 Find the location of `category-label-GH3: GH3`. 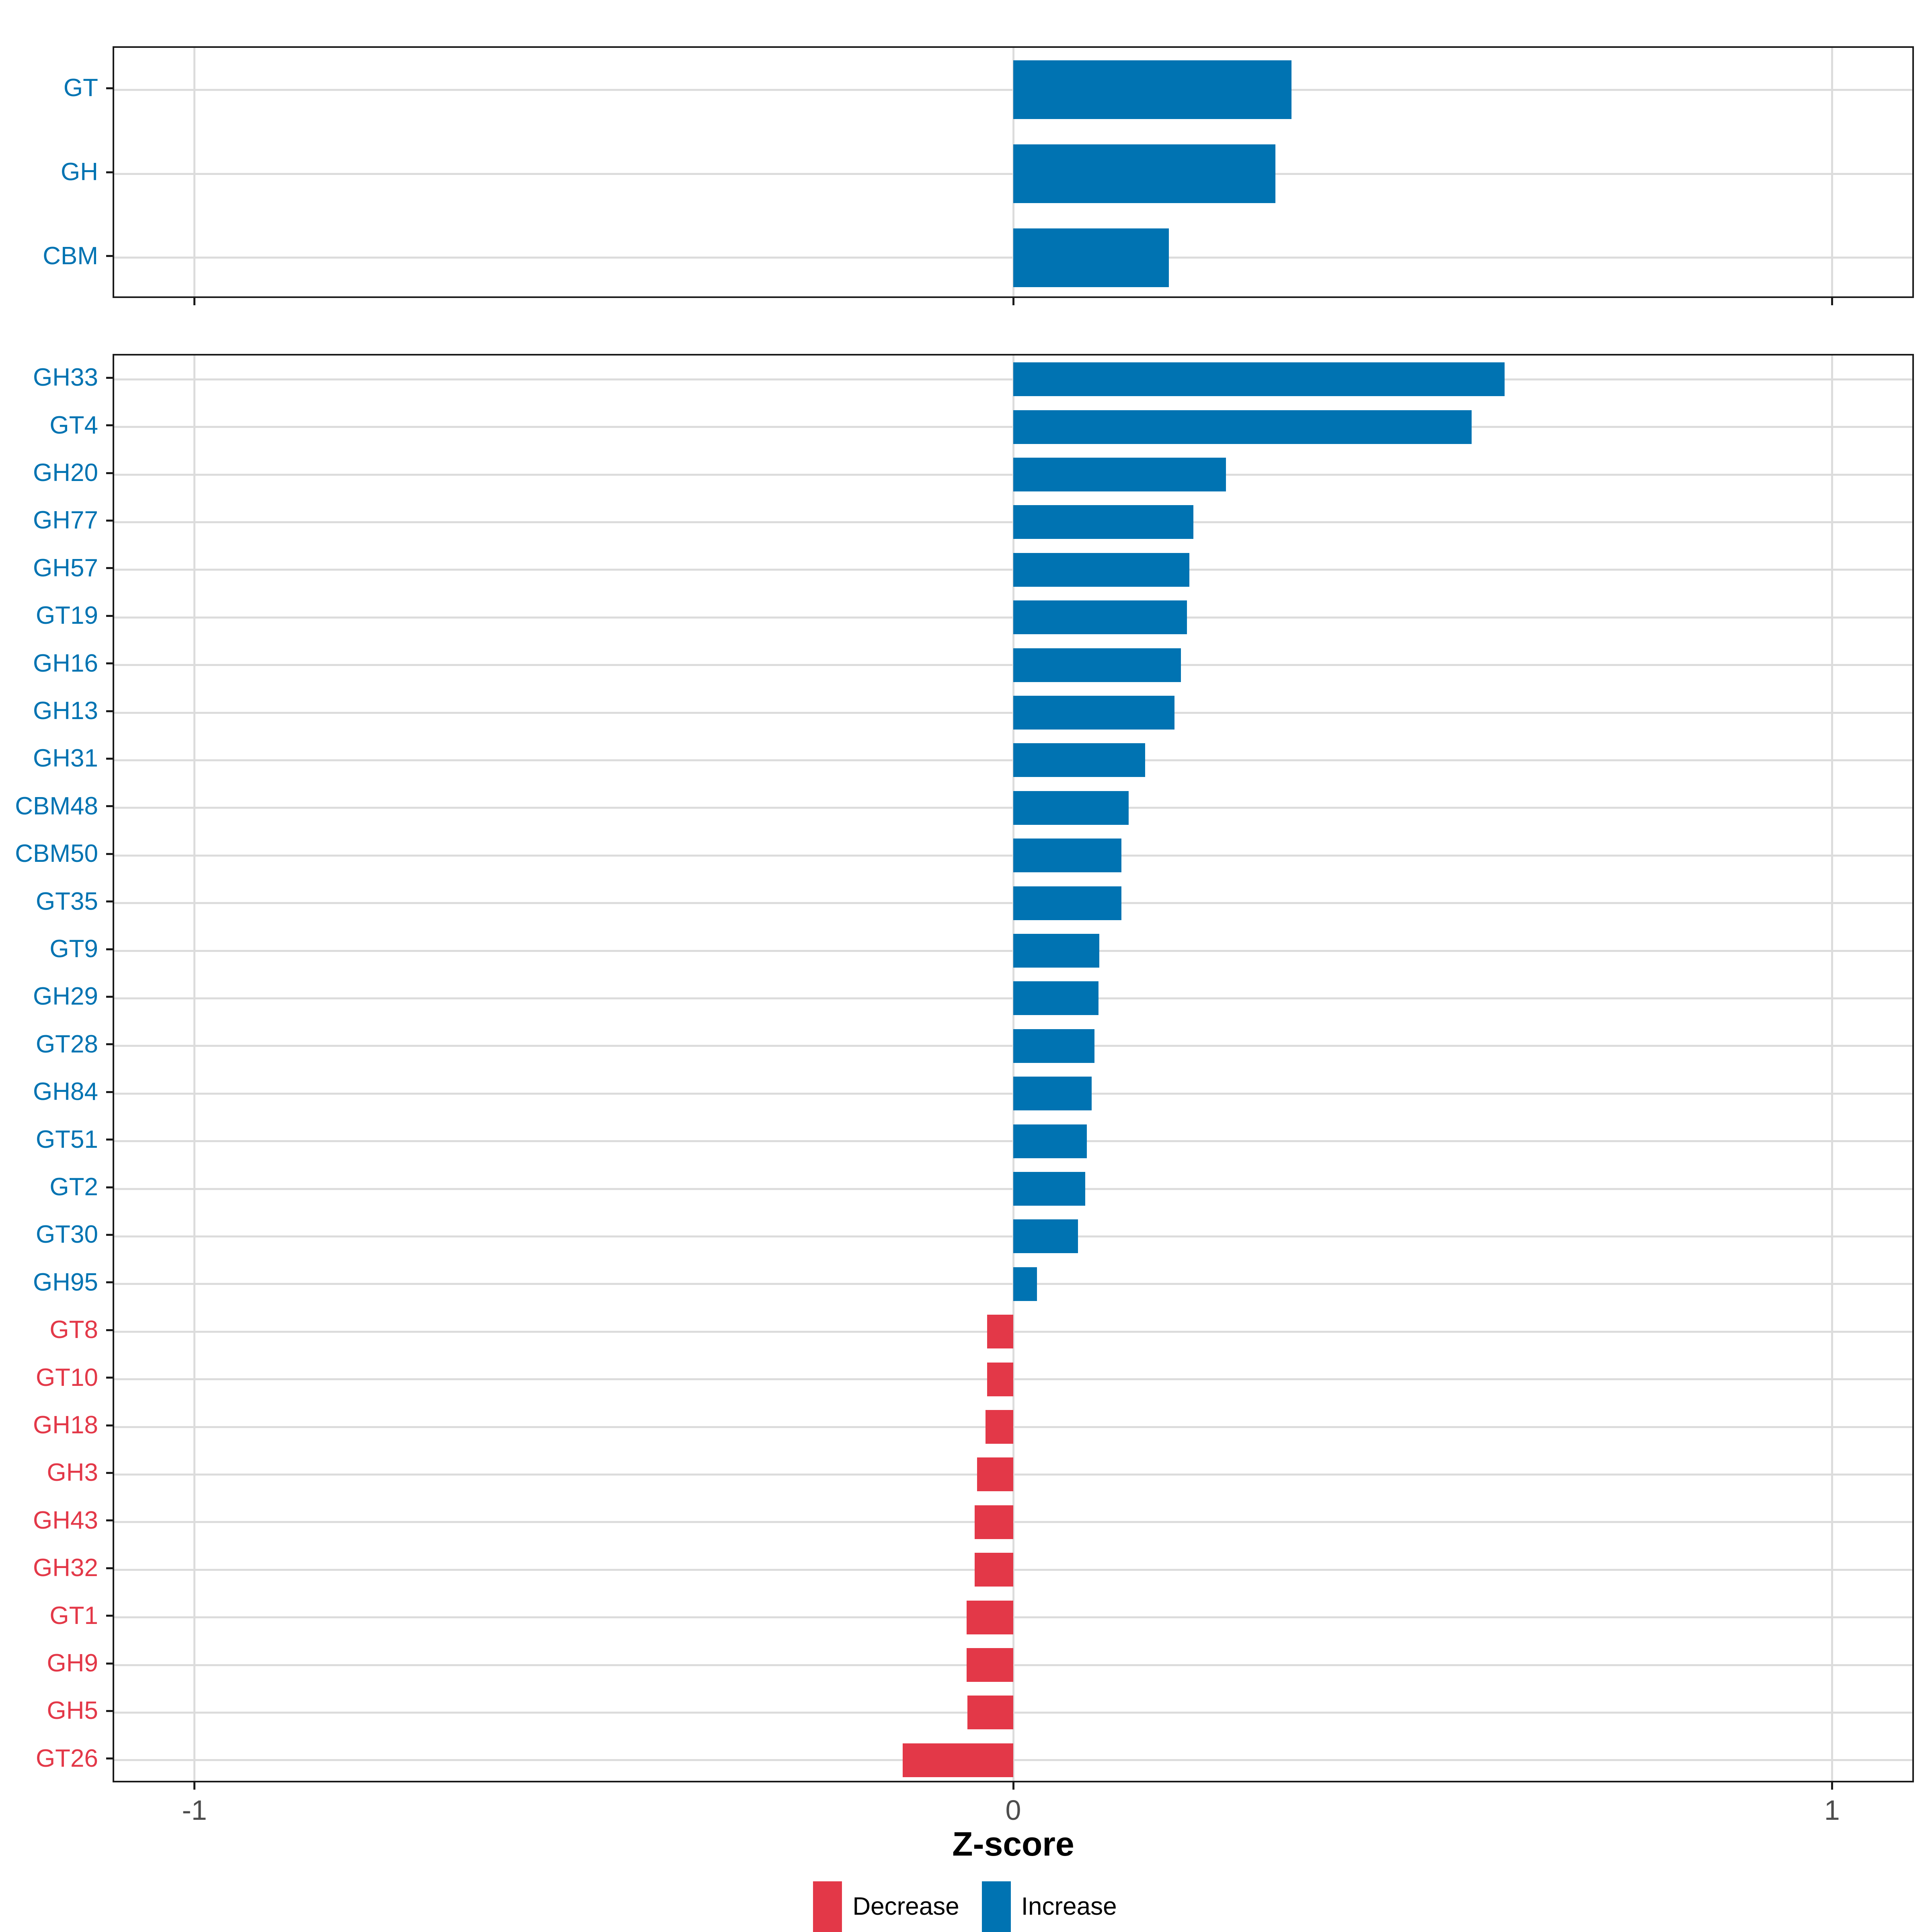

category-label-GH3: GH3 is located at coordinates (72, 1473).